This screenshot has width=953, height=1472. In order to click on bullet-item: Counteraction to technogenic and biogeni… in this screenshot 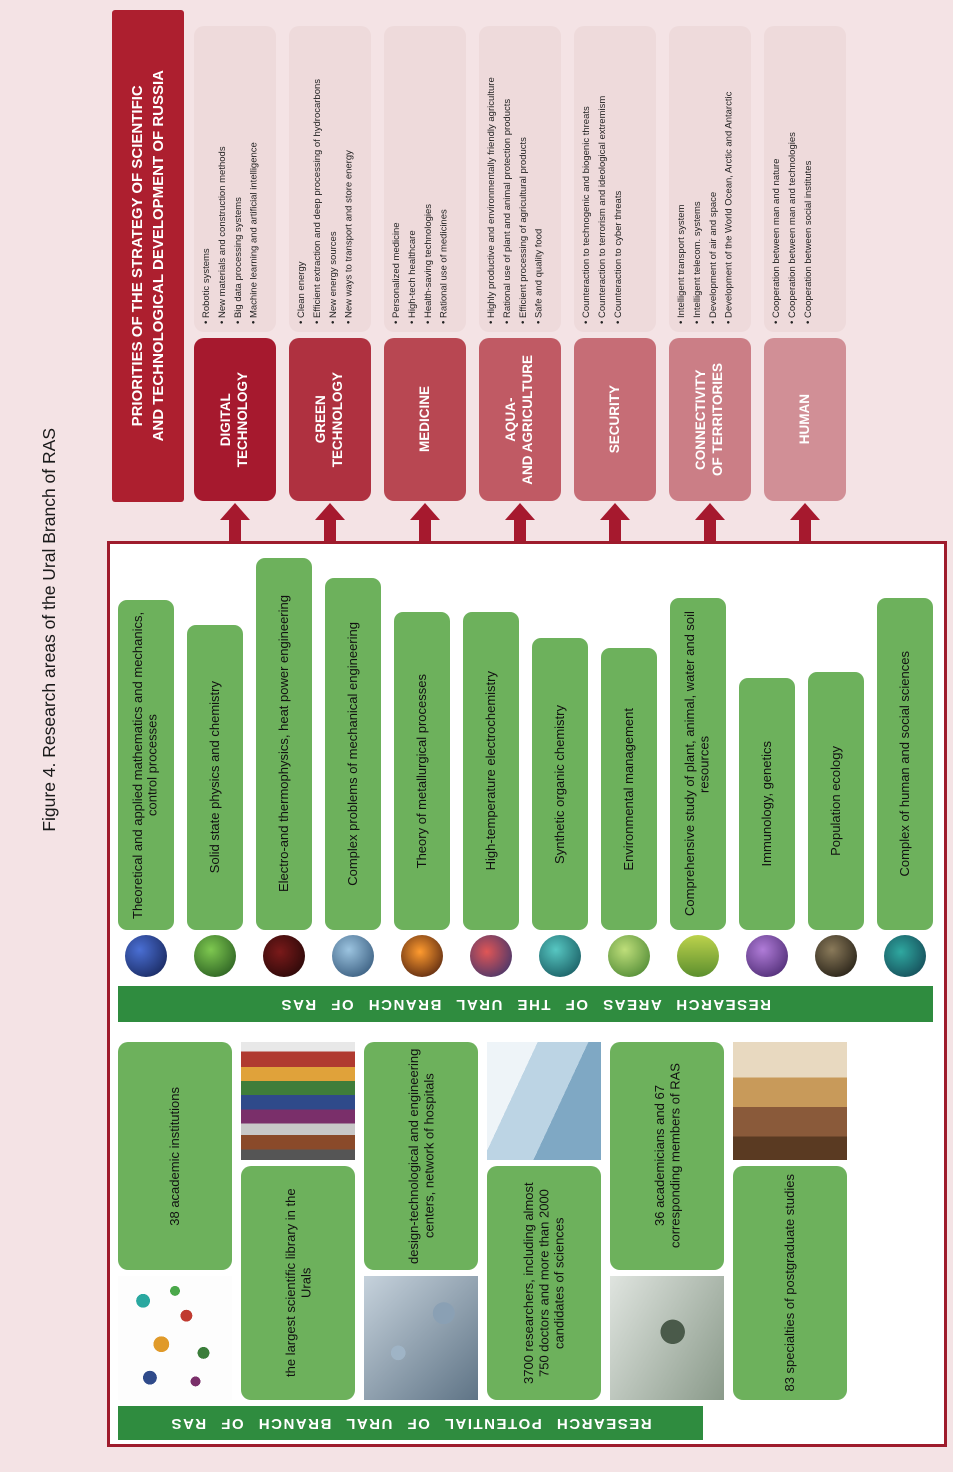, I will do `click(587, 179)`.